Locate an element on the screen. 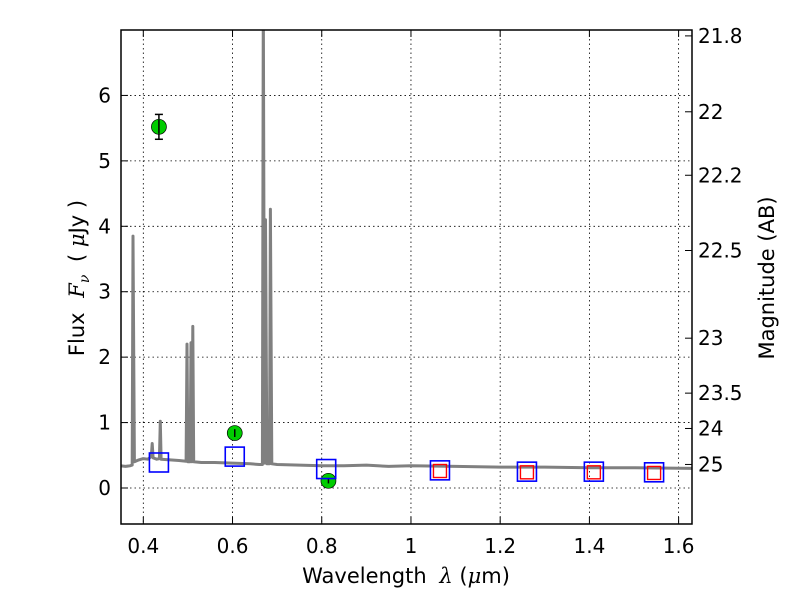 This screenshot has height=600, width=800. y2-tick-label: 23 is located at coordinates (710, 338).